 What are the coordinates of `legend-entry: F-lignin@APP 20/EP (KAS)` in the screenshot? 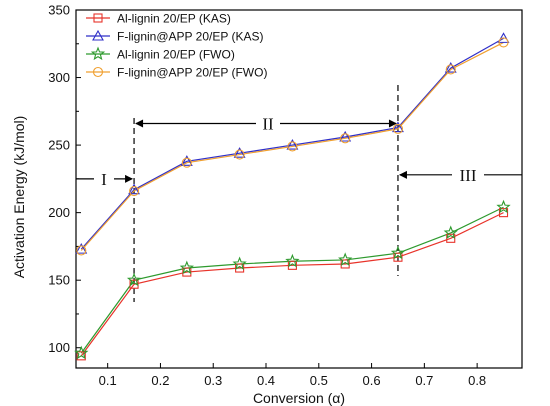 It's located at (190, 37).